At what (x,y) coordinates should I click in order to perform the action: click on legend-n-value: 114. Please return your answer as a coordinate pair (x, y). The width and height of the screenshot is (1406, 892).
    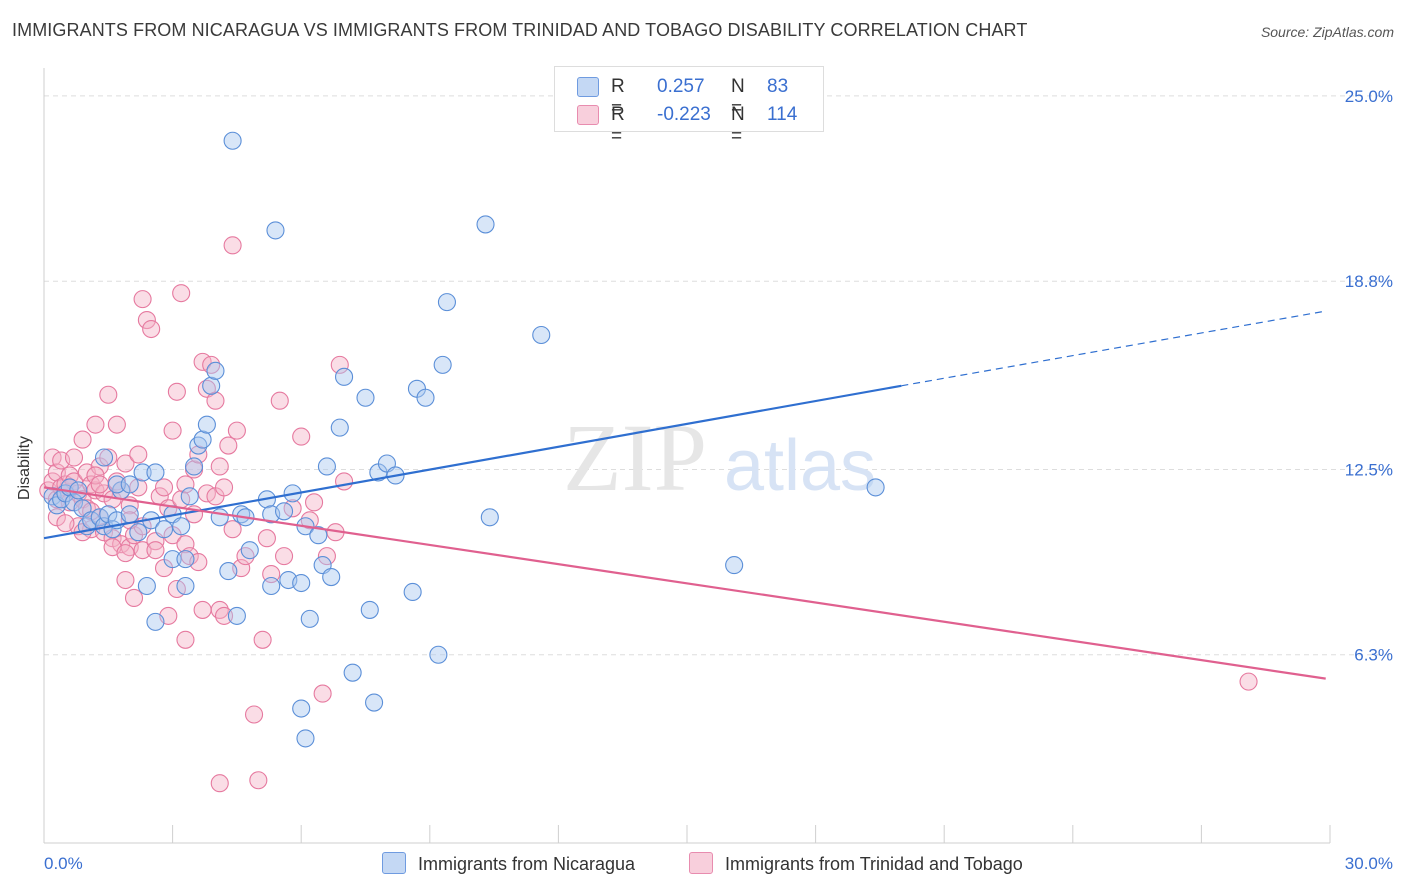
    Looking at the image, I should click on (782, 114).